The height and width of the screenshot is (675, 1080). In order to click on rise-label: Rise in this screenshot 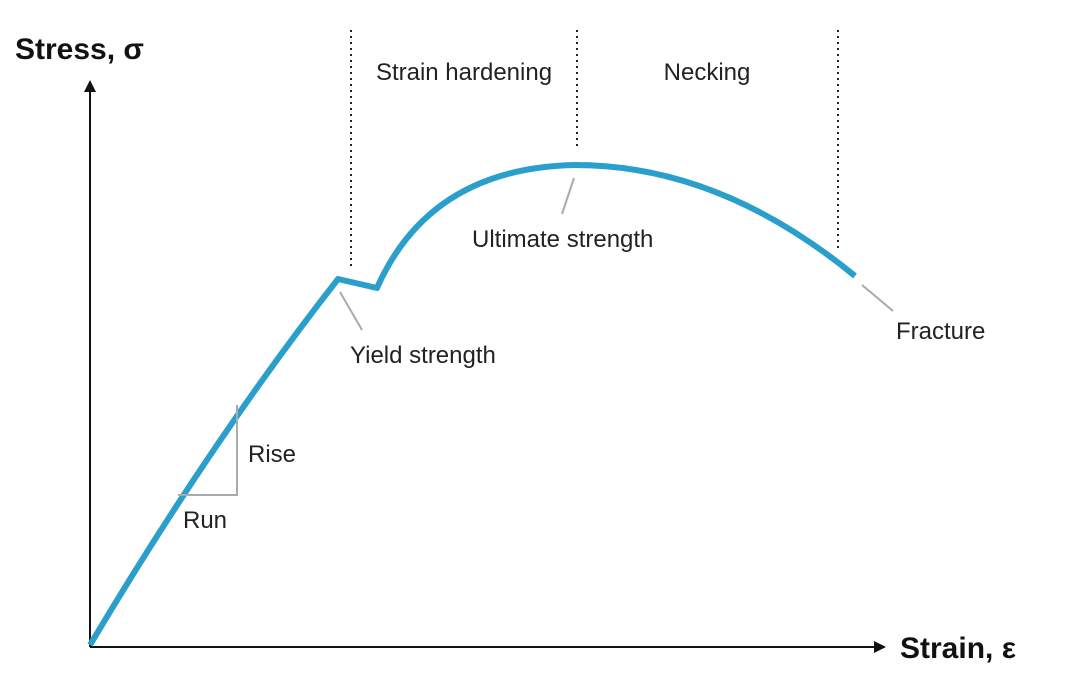, I will do `click(272, 454)`.